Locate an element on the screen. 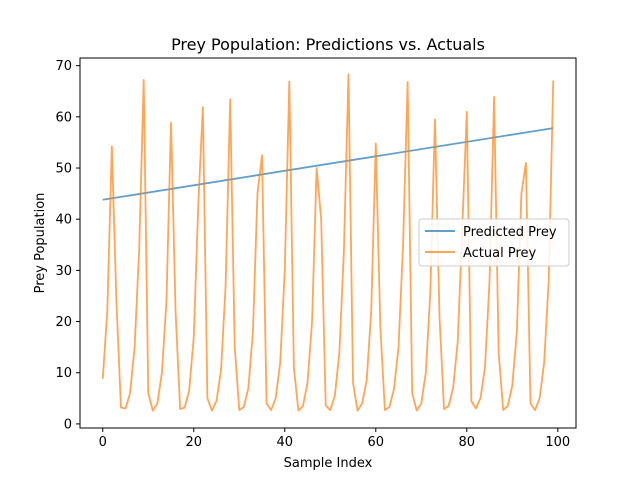 The image size is (640, 480). legend-box is located at coordinates (494, 242).